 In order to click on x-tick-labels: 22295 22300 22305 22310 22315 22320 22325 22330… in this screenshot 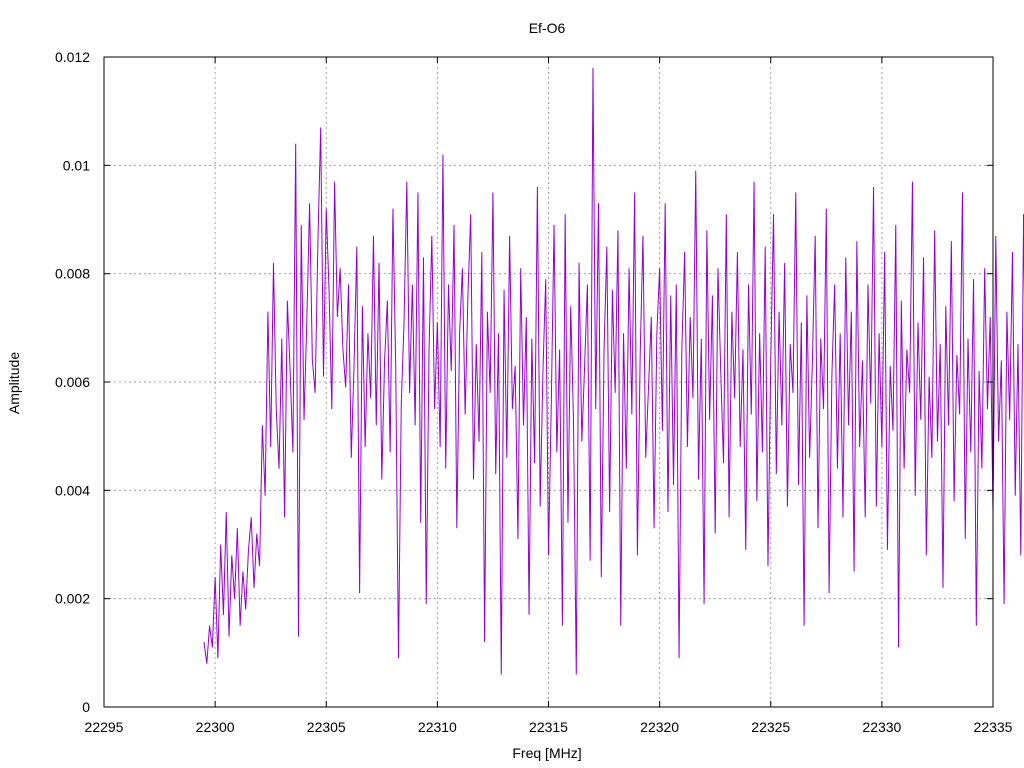, I will do `click(549, 727)`.